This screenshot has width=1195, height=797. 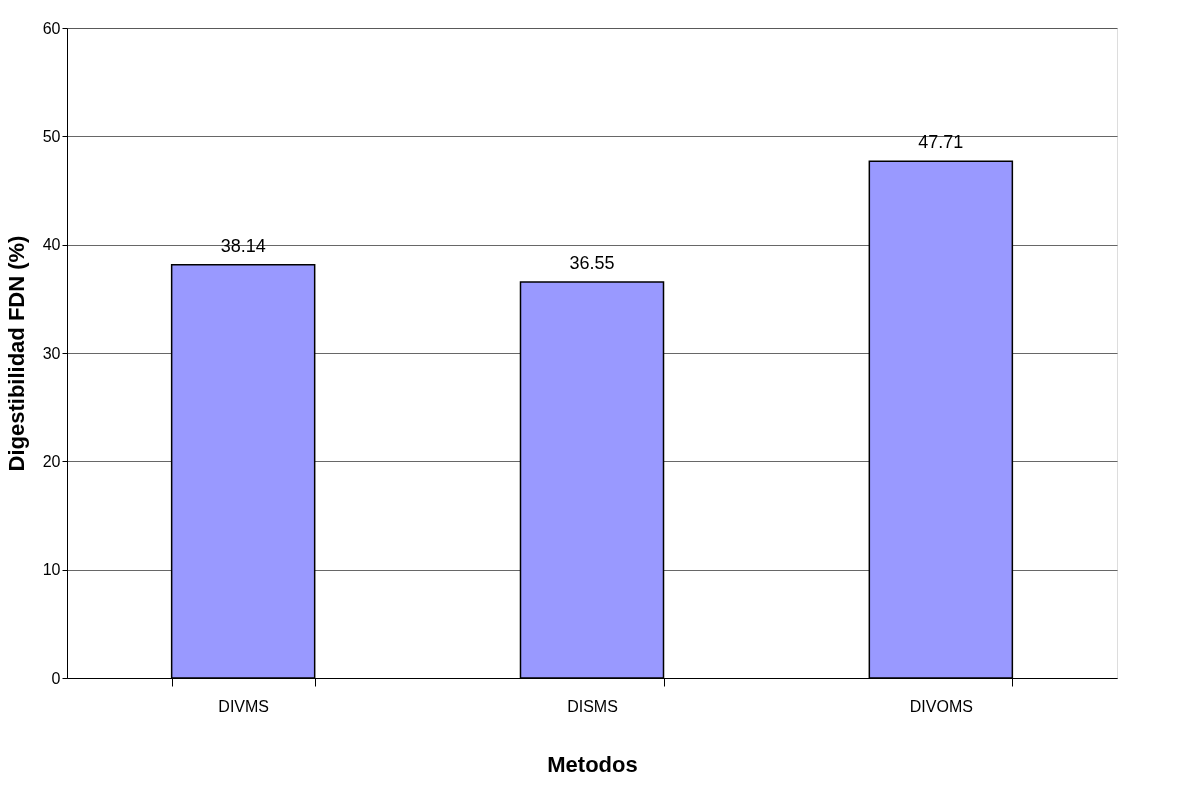 I want to click on y-tick-label: 50, so click(x=51, y=136).